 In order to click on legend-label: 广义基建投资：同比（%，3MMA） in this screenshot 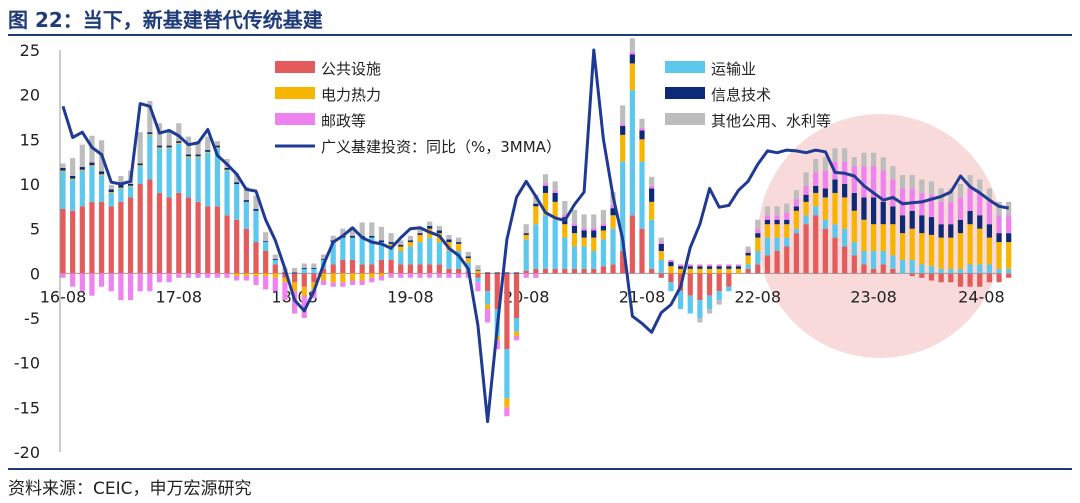, I will do `click(441, 147)`.